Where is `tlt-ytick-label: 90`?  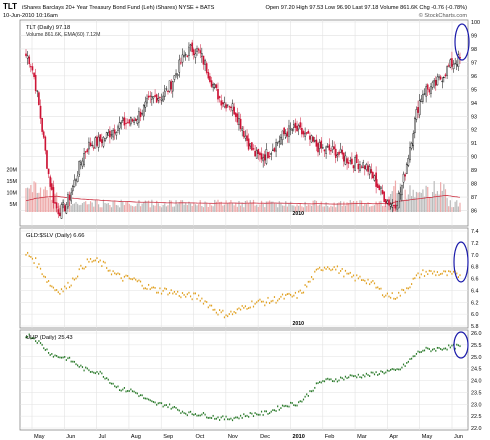
tlt-ytick-label: 90 is located at coordinates (474, 158).